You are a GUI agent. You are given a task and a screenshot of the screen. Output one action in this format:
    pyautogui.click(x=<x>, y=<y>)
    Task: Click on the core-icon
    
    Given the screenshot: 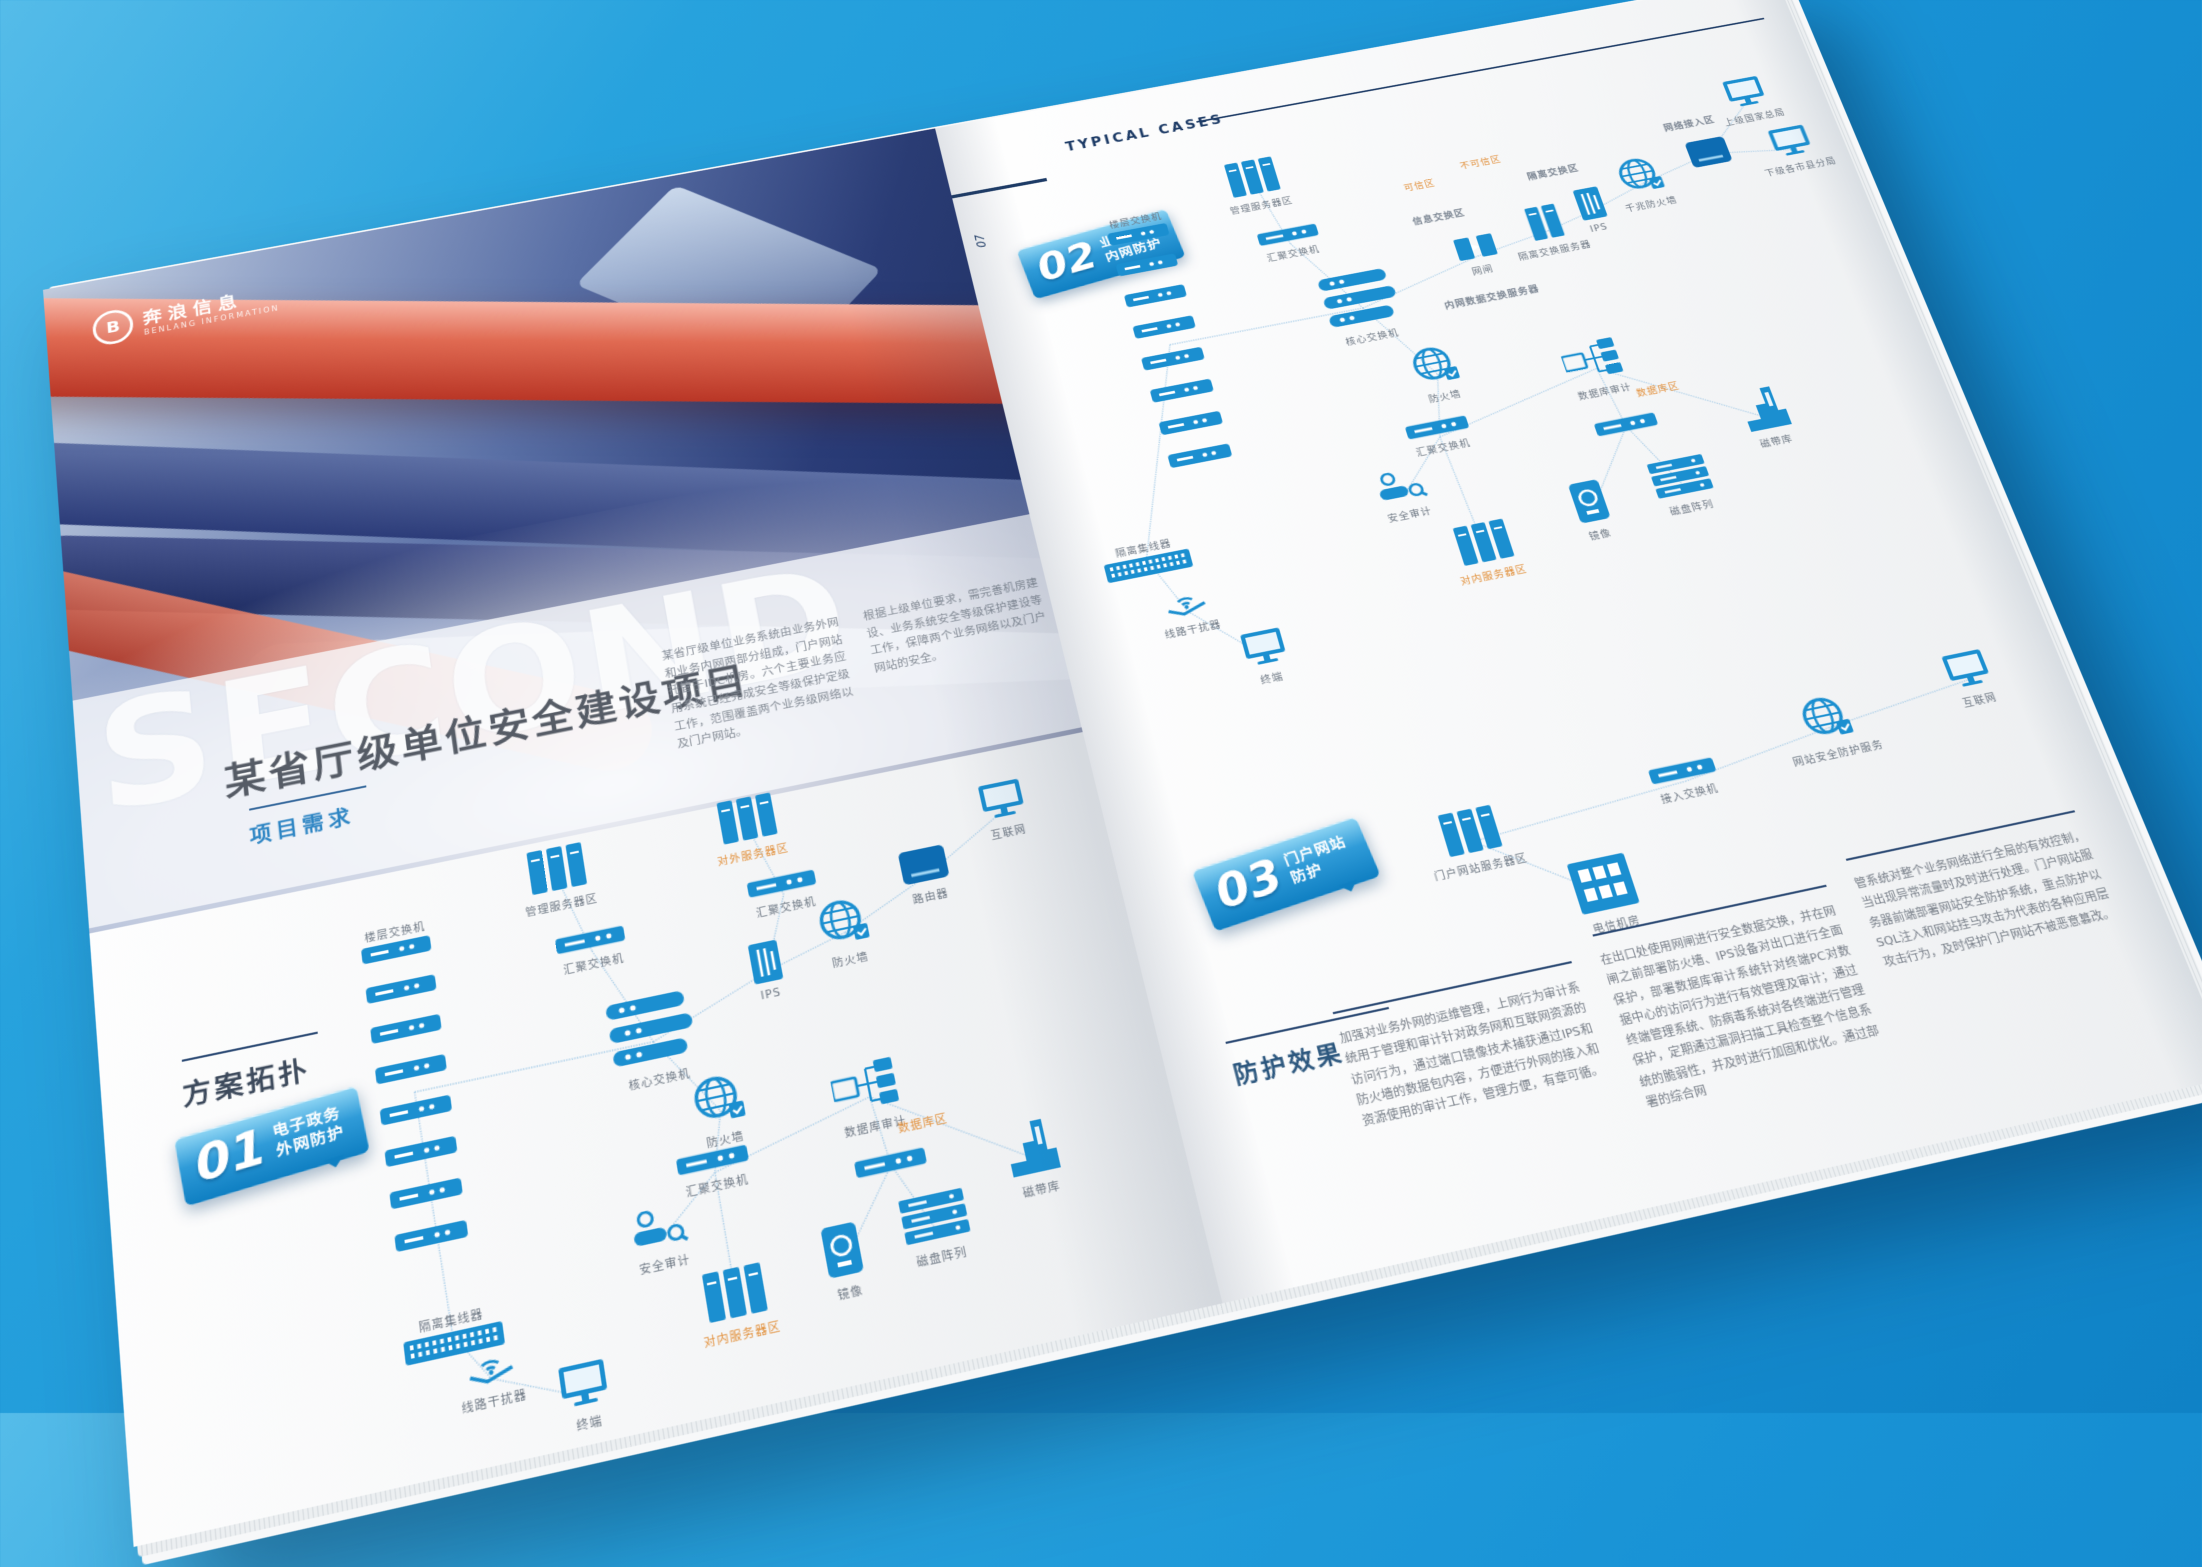 What is the action you would take?
    pyautogui.click(x=652, y=1032)
    